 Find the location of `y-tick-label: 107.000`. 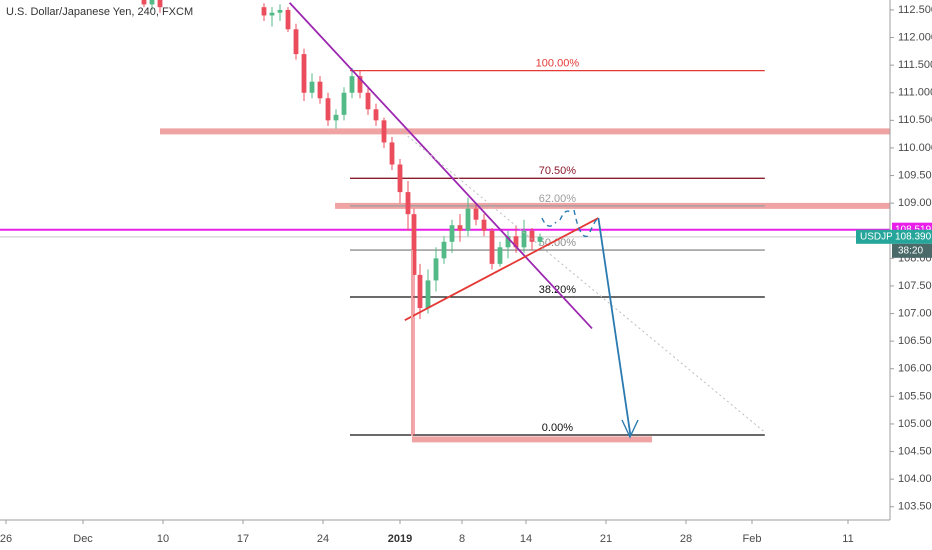

y-tick-label: 107.000 is located at coordinates (915, 313).